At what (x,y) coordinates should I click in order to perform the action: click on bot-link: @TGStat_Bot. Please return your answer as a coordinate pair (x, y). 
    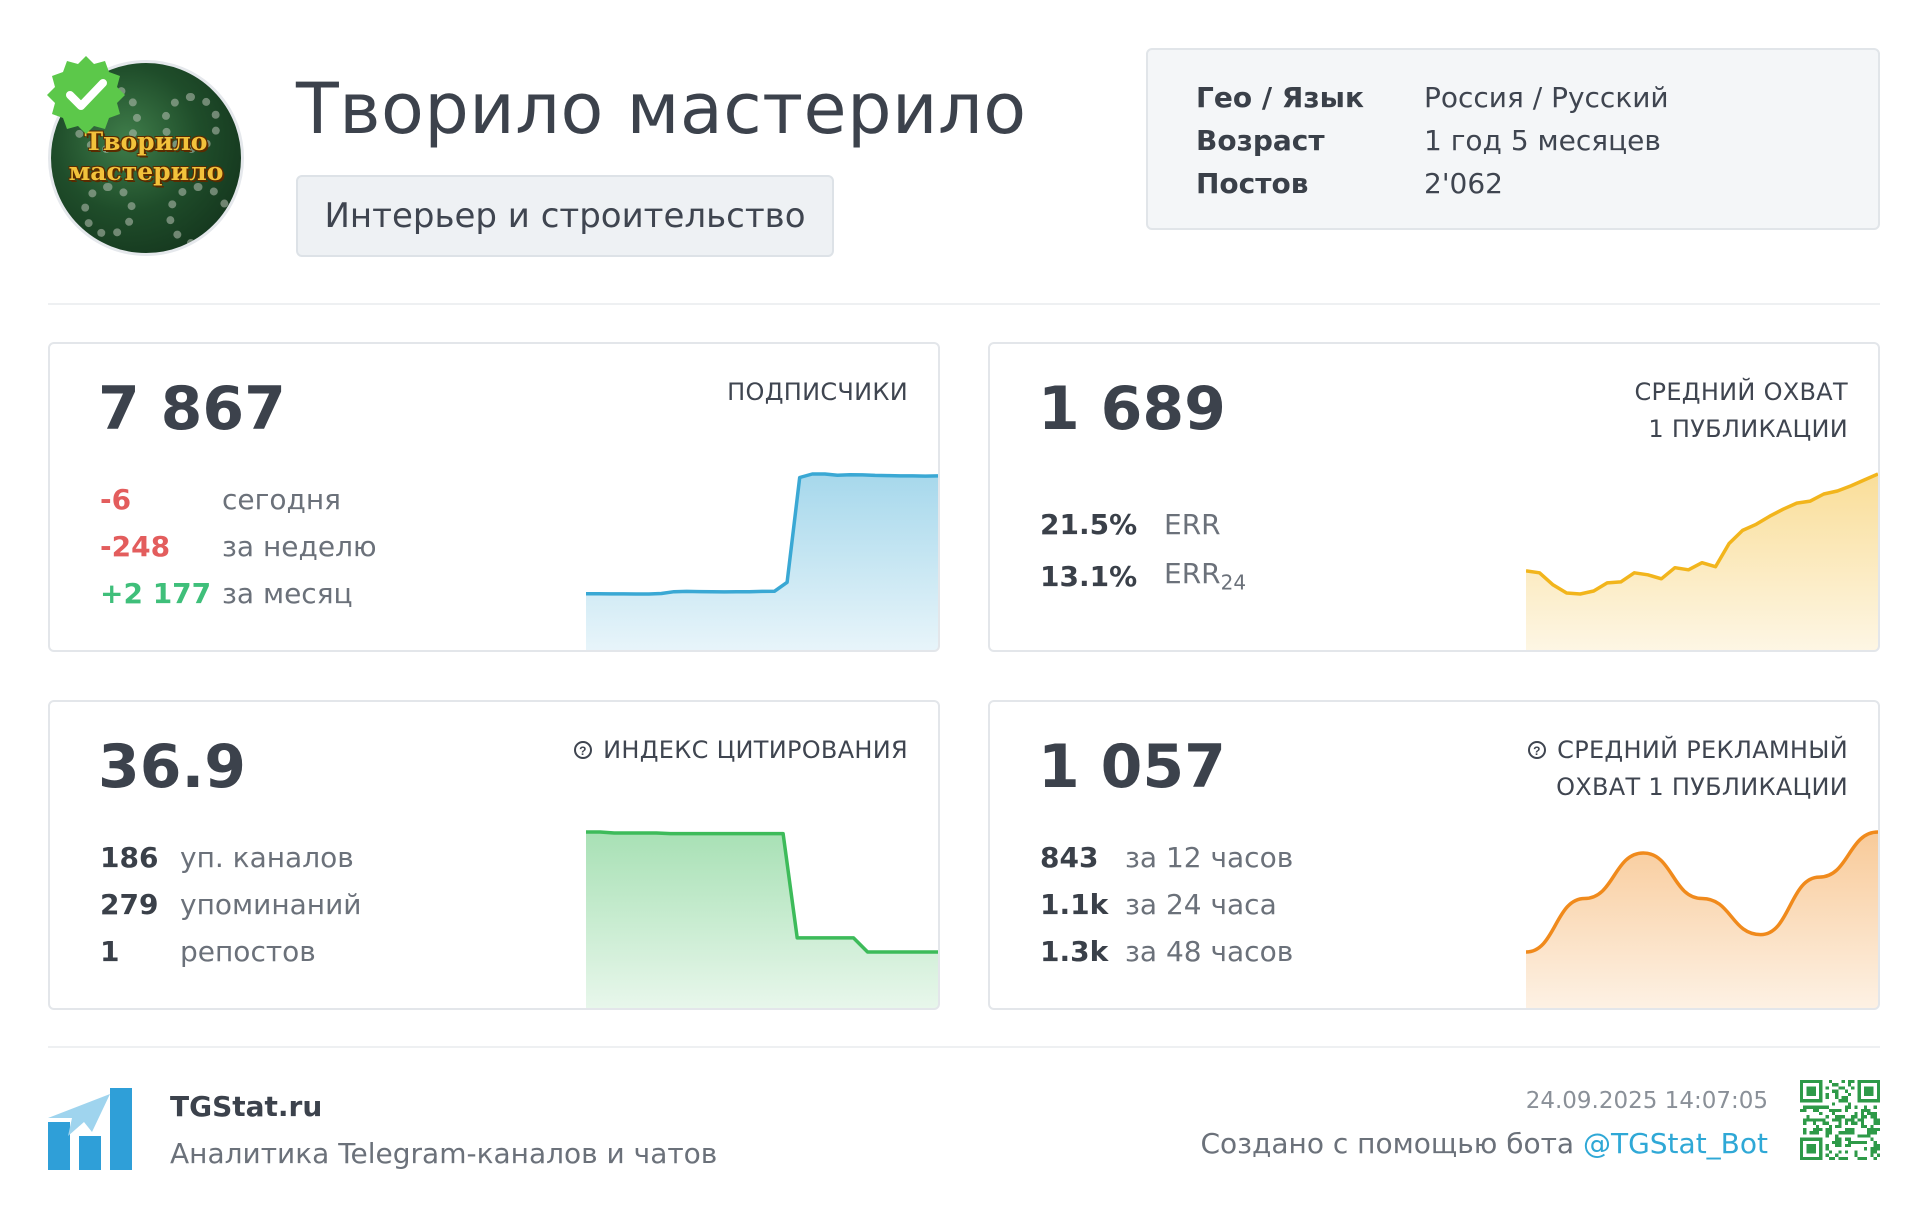
    Looking at the image, I should click on (1675, 1143).